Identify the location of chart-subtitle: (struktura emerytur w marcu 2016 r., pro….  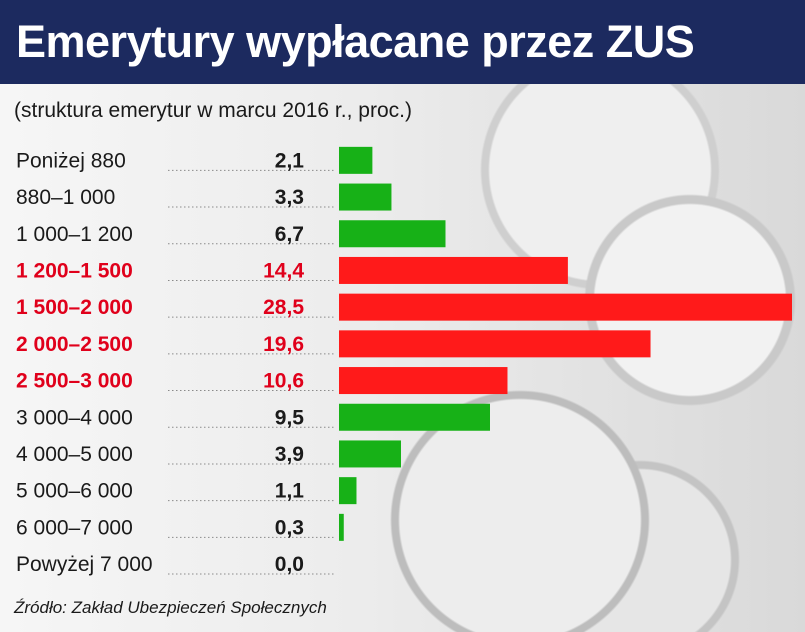
(213, 110).